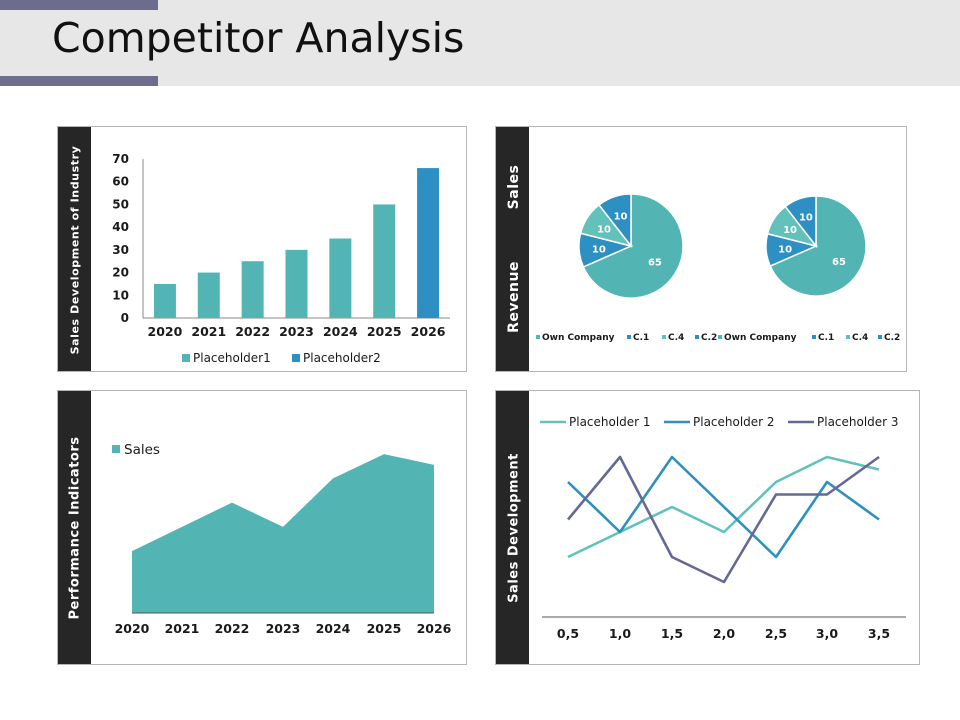  Describe the element at coordinates (342, 358) in the screenshot. I see `bar-legend-label-2: Placeholder2` at that location.